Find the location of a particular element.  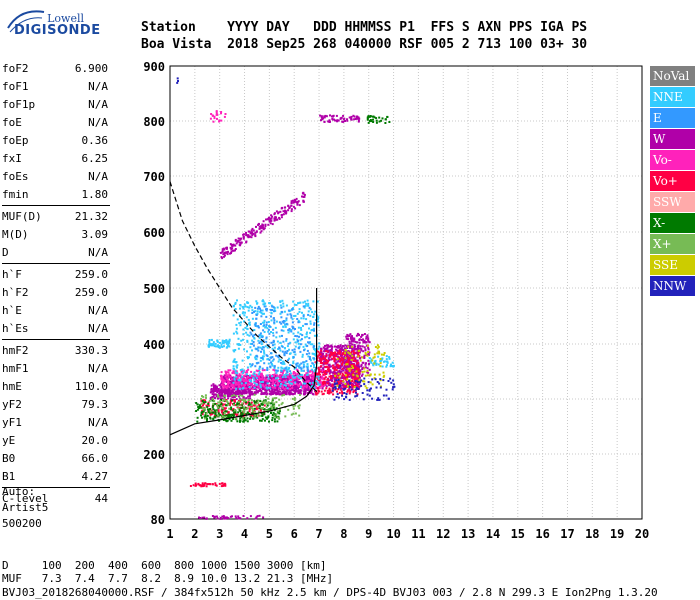

parameter-label: foEp is located at coordinates (15, 140).